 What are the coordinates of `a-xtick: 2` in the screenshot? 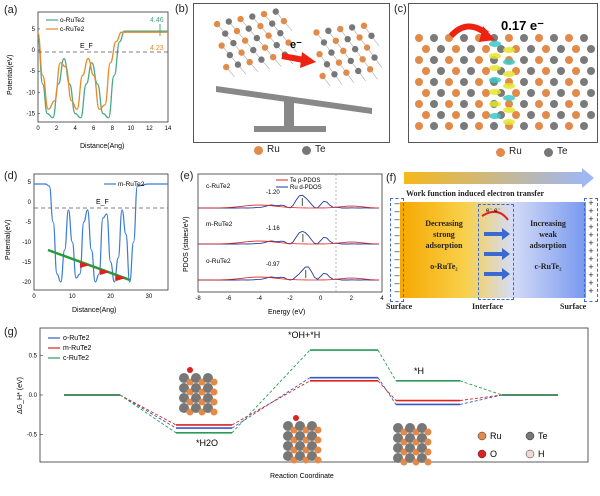 It's located at (57, 129).